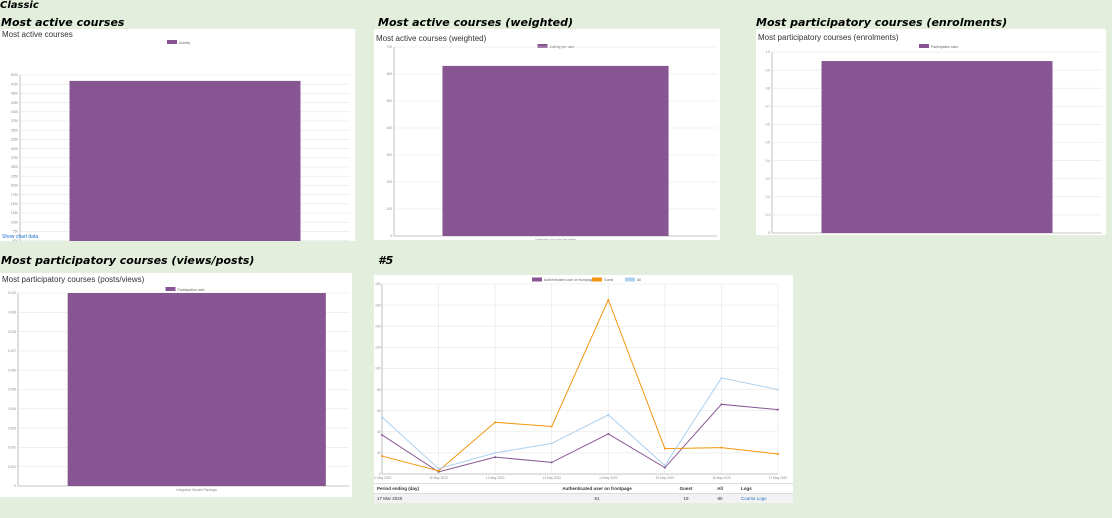  Describe the element at coordinates (768, 197) in the screenshot. I see `y-tick-label: 0.2` at that location.